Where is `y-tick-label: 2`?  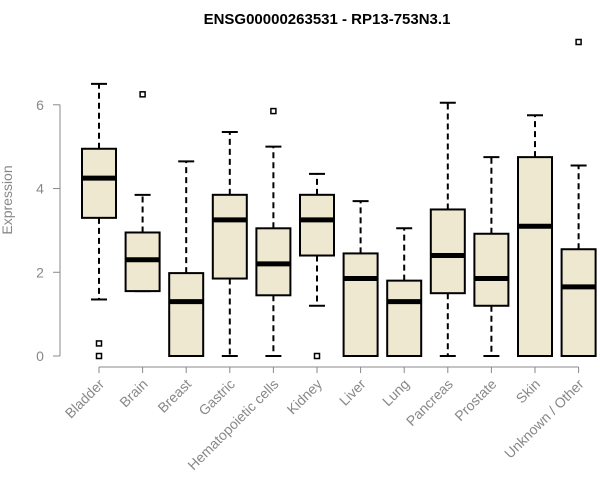
y-tick-label: 2 is located at coordinates (40, 272).